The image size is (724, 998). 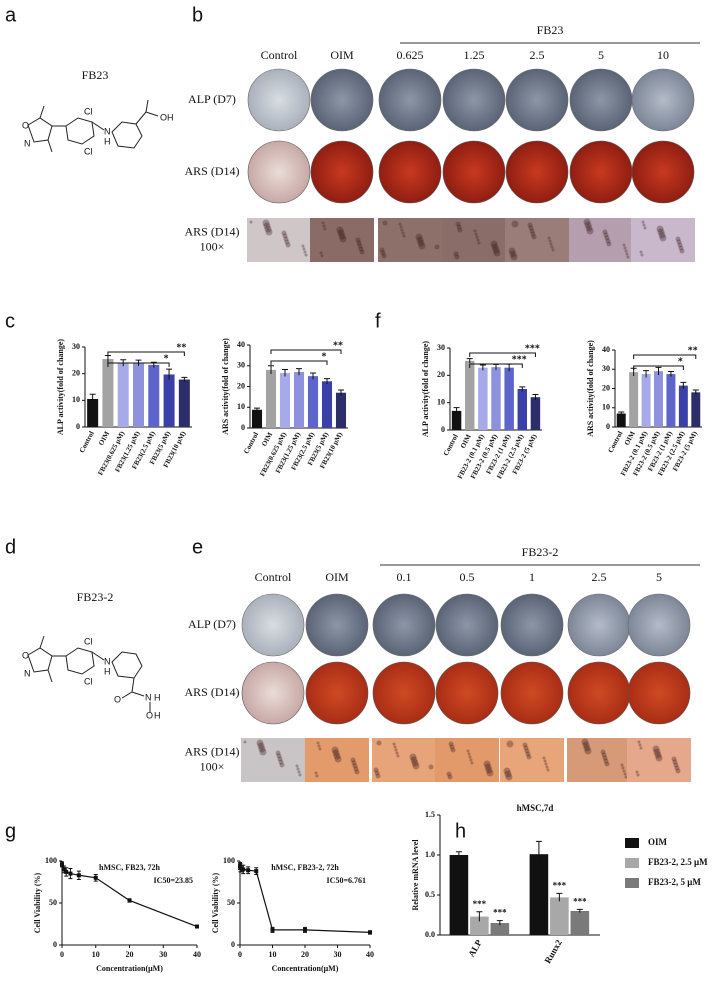 I want to click on x-tick-label: 0, so click(x=240, y=954).